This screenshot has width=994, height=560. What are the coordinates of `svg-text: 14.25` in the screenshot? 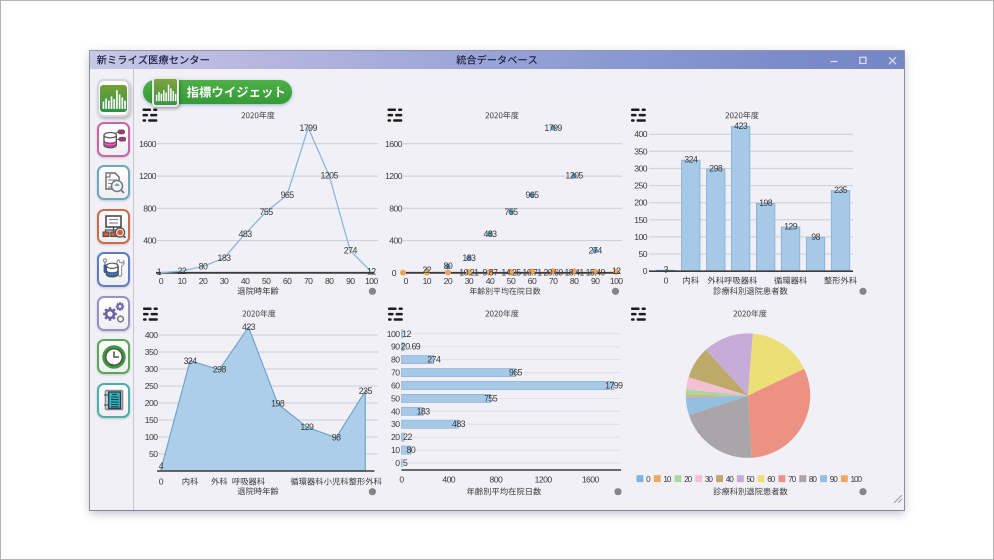 It's located at (511, 272).